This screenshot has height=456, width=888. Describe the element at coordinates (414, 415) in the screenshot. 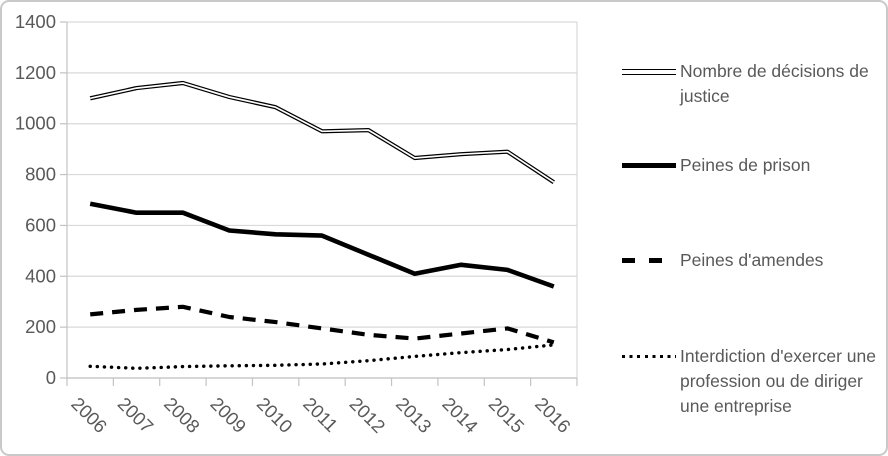

I see `x-tick-label: 2013` at that location.